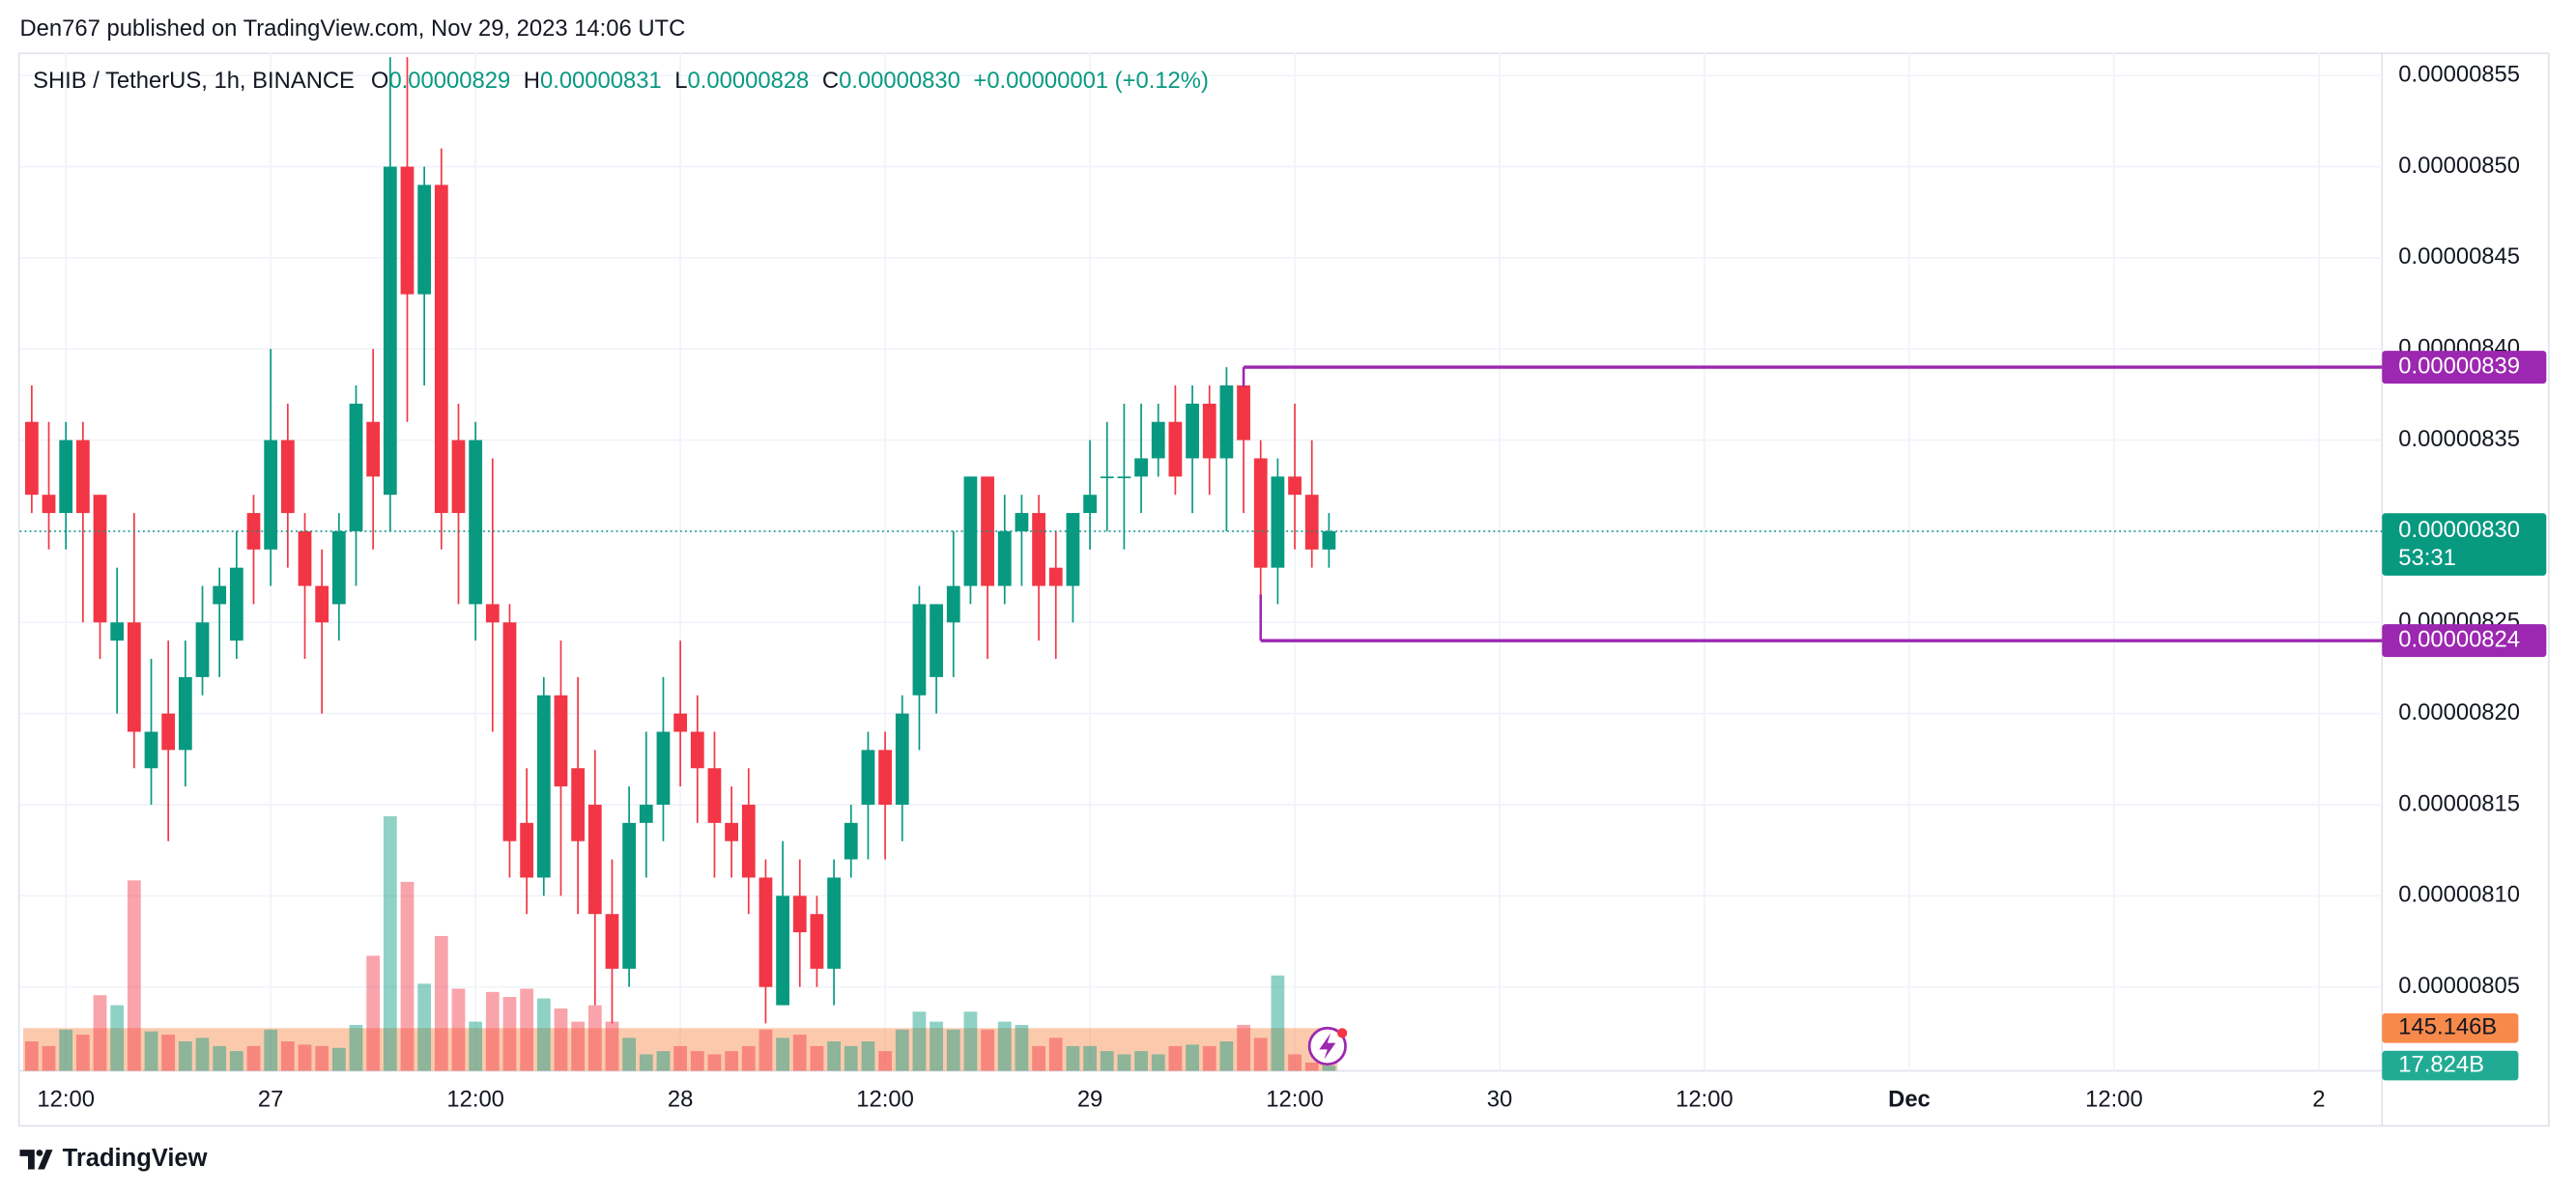 Image resolution: width=2576 pixels, height=1194 pixels. I want to click on price-line-label: 0.00000839, so click(2459, 366).